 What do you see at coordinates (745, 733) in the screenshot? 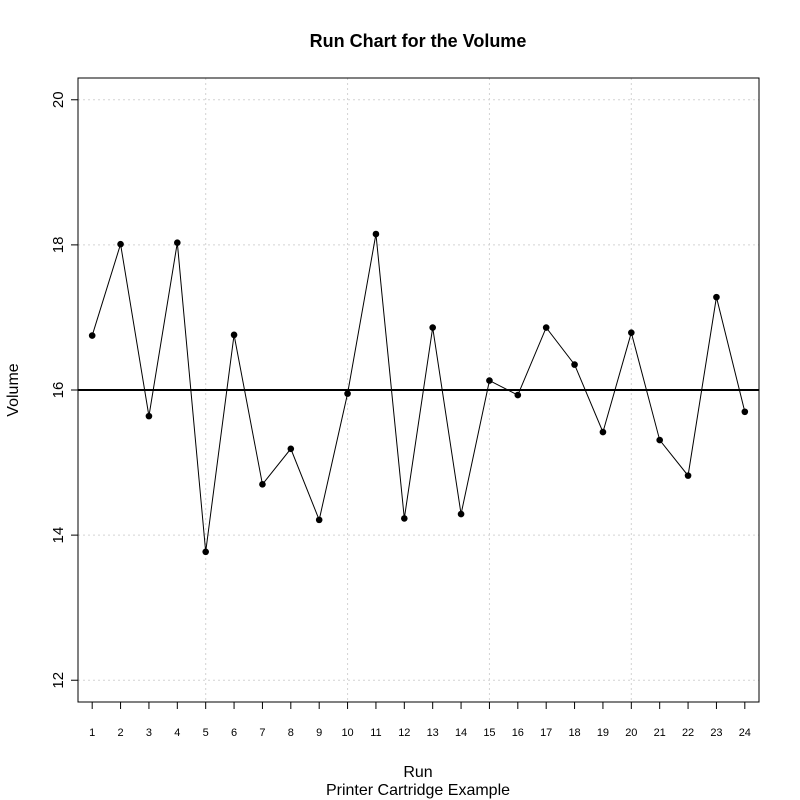
I see `x-tick-label: 24` at bounding box center [745, 733].